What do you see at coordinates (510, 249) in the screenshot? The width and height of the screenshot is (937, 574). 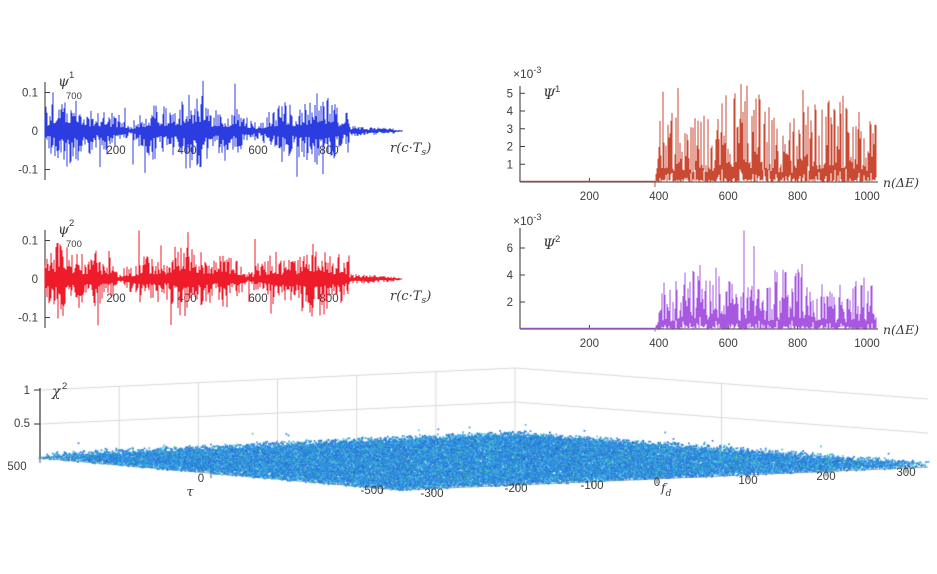 I see `y-tick-label: 6` at bounding box center [510, 249].